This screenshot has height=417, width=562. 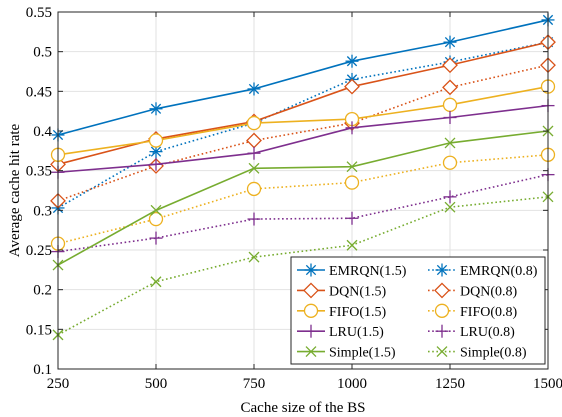 I want to click on legend-item: EMRQN(0.8), so click(x=483, y=271).